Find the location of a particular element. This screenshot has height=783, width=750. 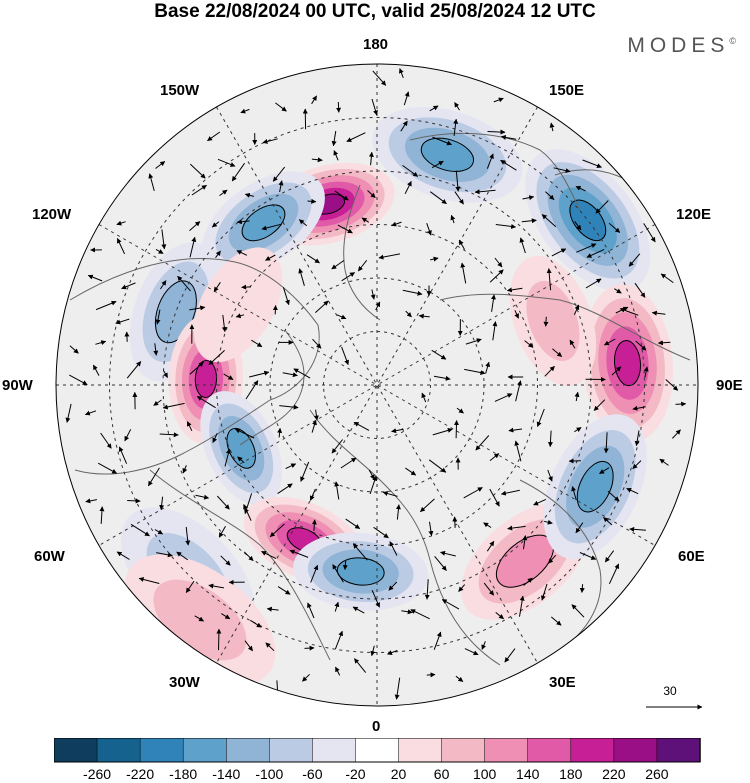

lon-label-60e: 60E is located at coordinates (691, 556).